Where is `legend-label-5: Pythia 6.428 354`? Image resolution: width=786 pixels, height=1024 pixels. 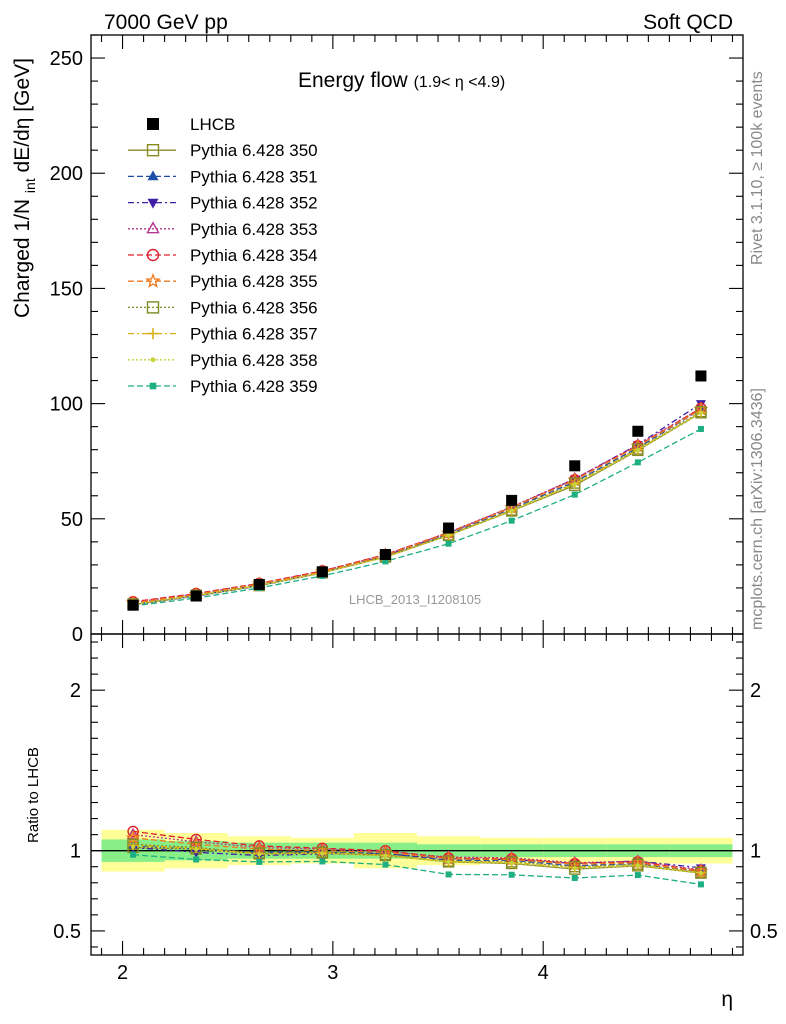 legend-label-5: Pythia 6.428 354 is located at coordinates (254, 255).